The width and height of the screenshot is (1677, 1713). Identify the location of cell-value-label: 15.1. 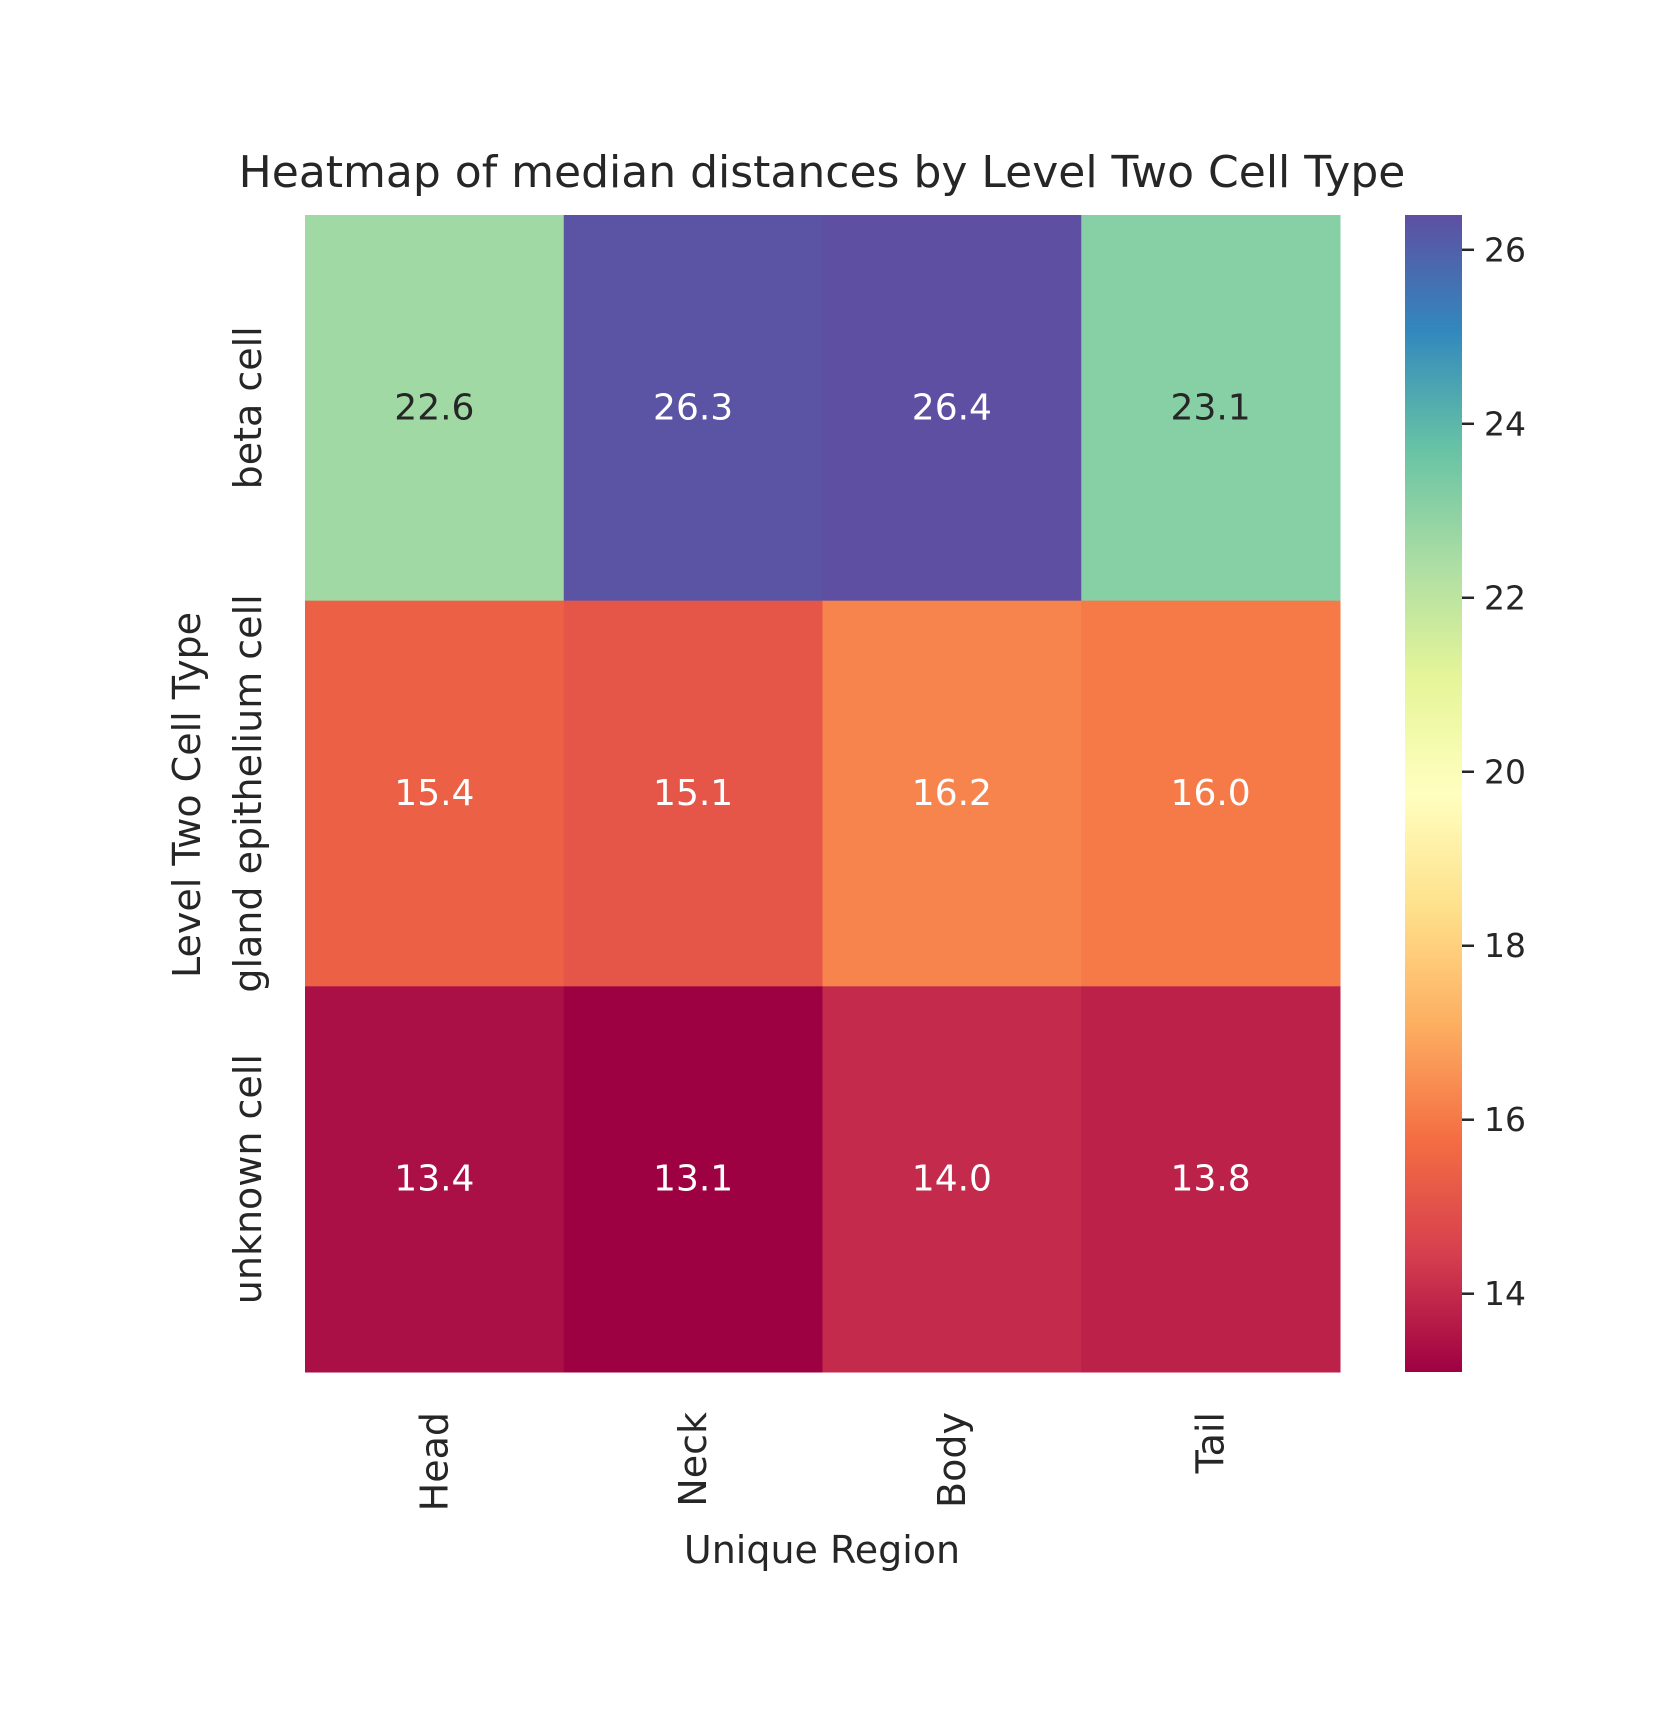
(693, 793).